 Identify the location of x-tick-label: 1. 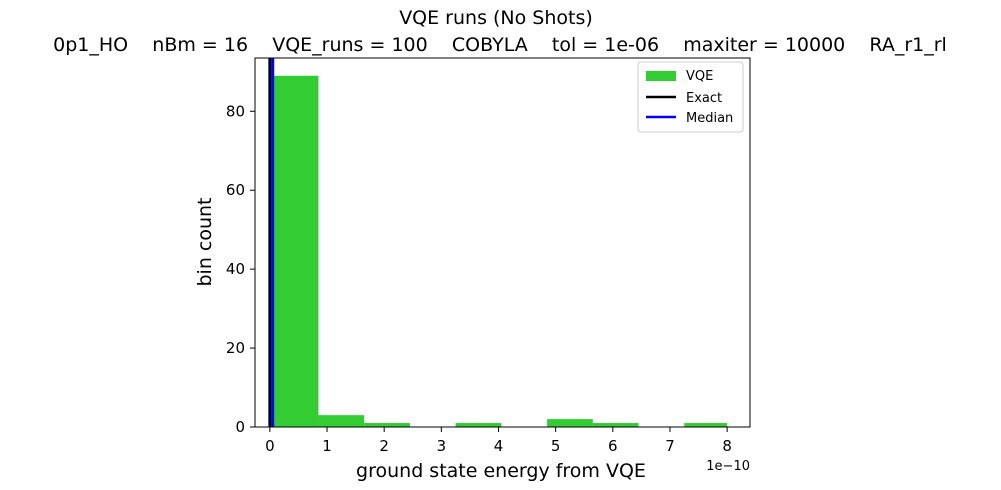
(327, 446).